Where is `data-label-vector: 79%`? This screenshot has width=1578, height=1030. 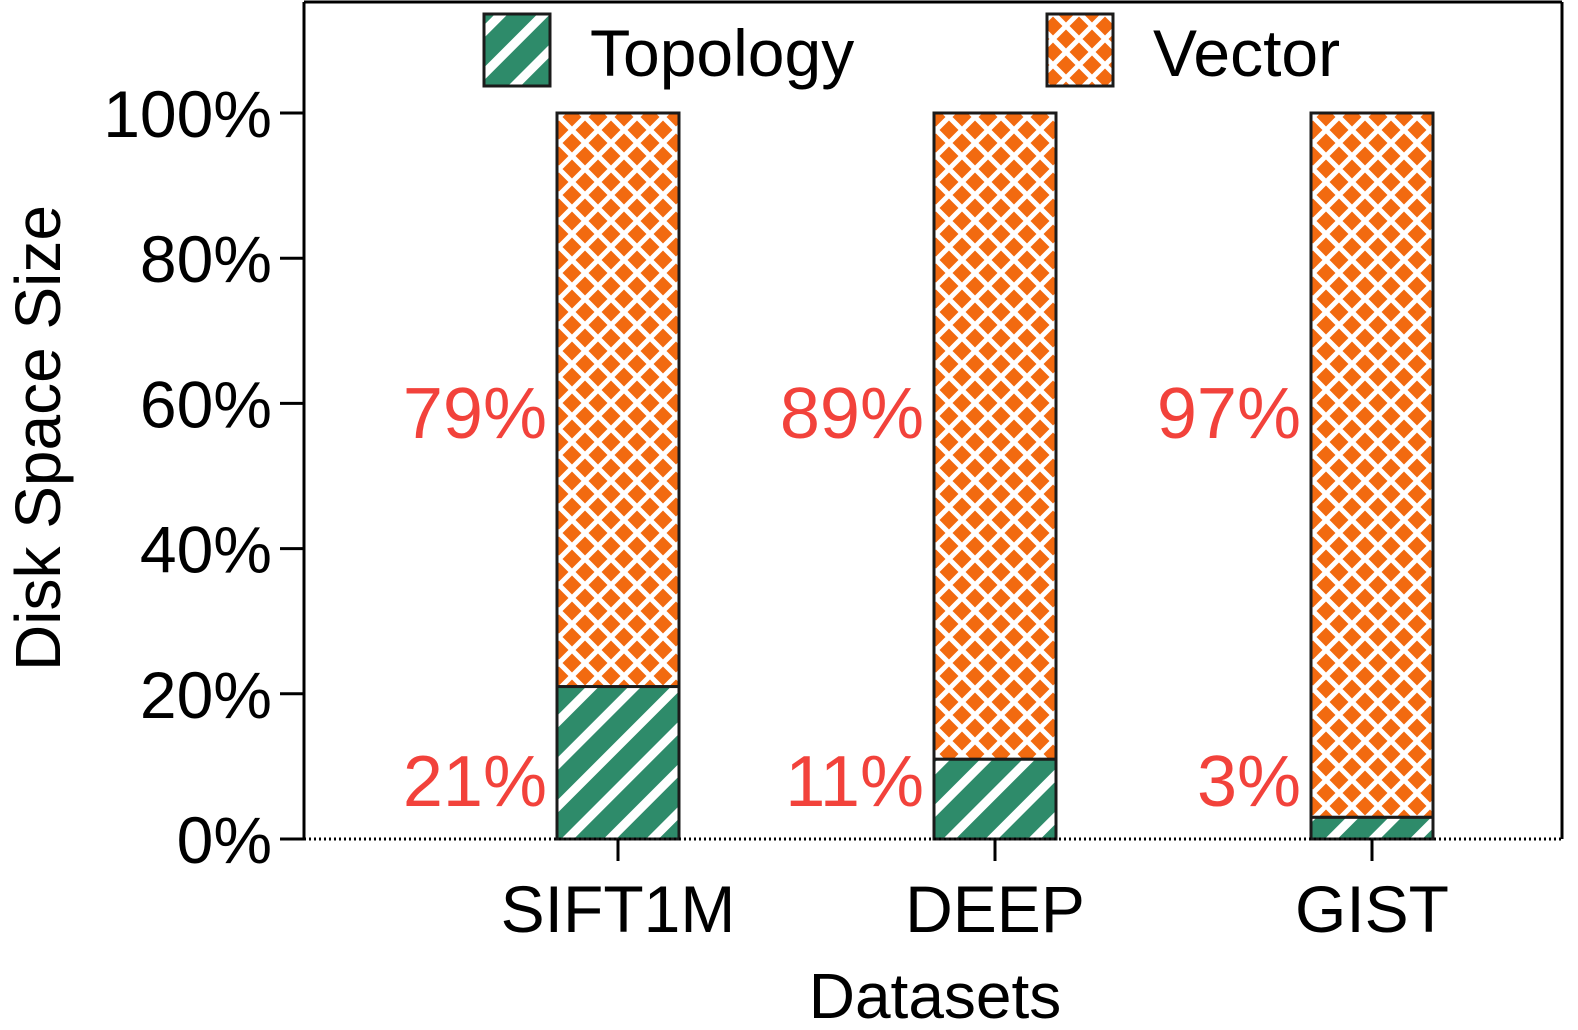
data-label-vector: 79% is located at coordinates (475, 414).